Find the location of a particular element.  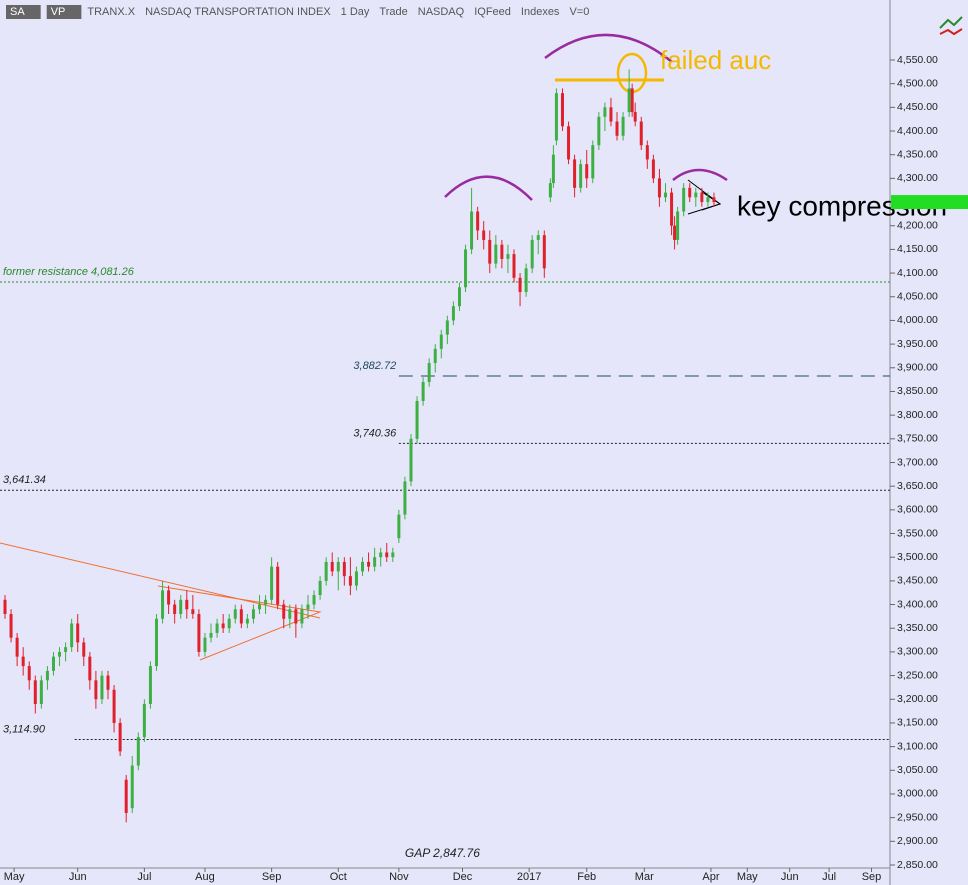

x-tick-label: Sep is located at coordinates (872, 877).